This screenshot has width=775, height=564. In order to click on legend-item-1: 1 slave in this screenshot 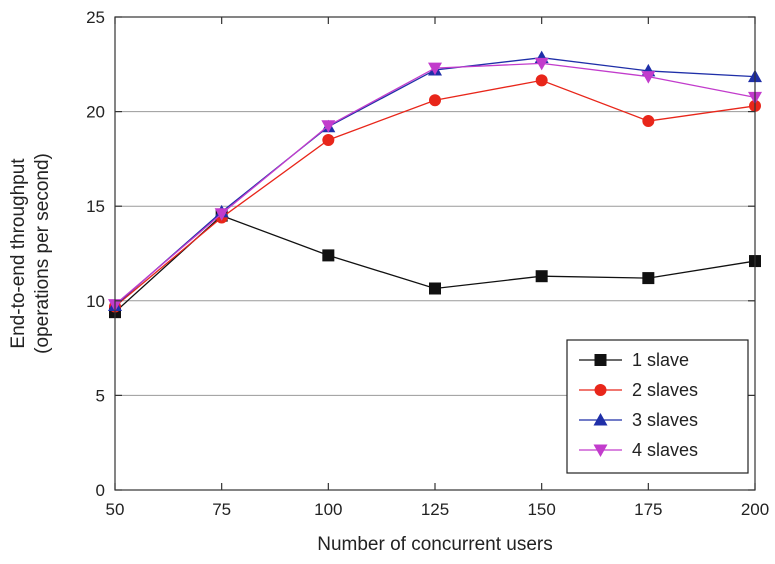, I will do `click(634, 360)`.